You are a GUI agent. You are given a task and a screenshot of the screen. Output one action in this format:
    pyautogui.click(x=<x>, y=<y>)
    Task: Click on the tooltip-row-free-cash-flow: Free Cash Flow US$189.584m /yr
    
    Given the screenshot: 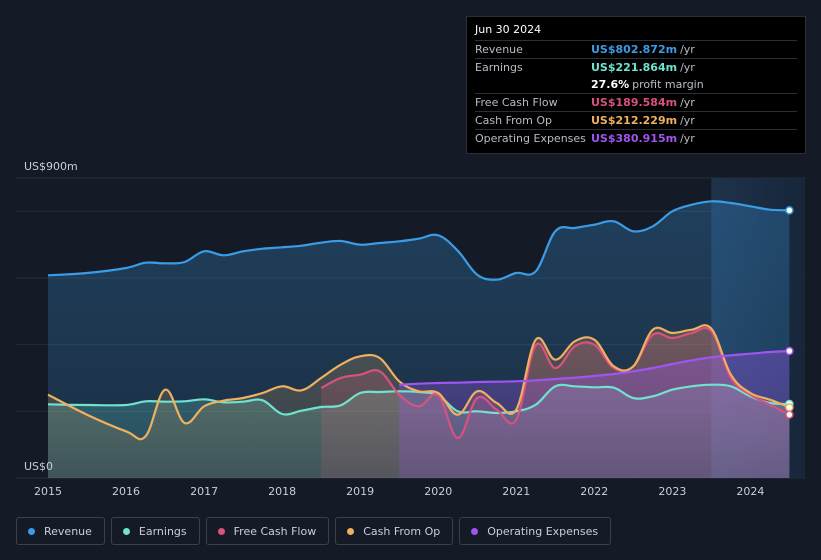 What is the action you would take?
    pyautogui.click(x=636, y=102)
    